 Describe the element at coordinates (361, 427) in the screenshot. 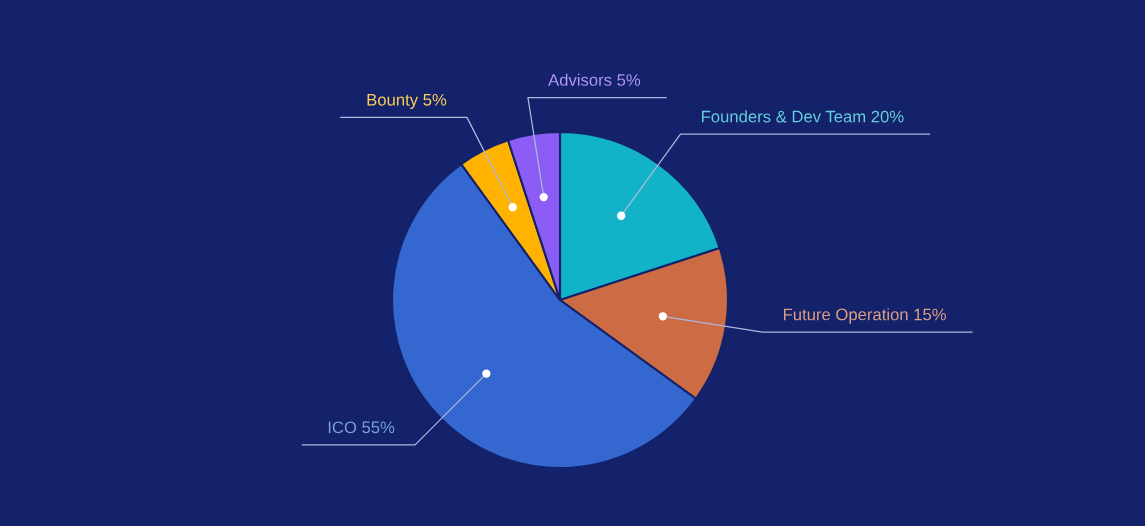

I see `slice-label: ICO 55%` at that location.